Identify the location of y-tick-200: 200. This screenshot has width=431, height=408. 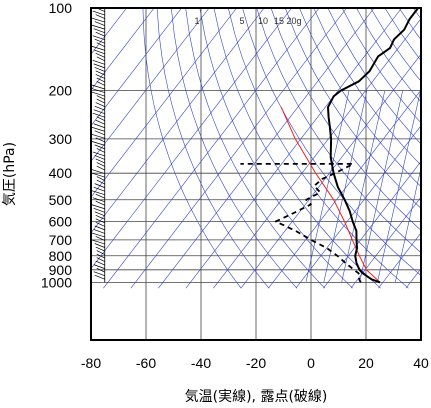
(61, 91).